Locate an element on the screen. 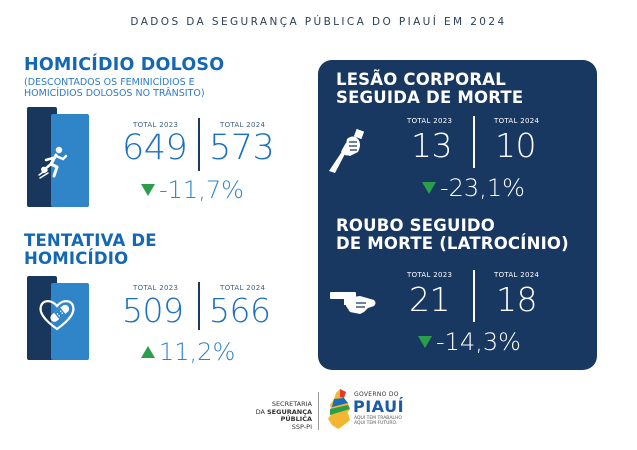 The image size is (637, 450). secretaria-line2: DA SEGURANÇA PÚBLICA is located at coordinates (270, 415).